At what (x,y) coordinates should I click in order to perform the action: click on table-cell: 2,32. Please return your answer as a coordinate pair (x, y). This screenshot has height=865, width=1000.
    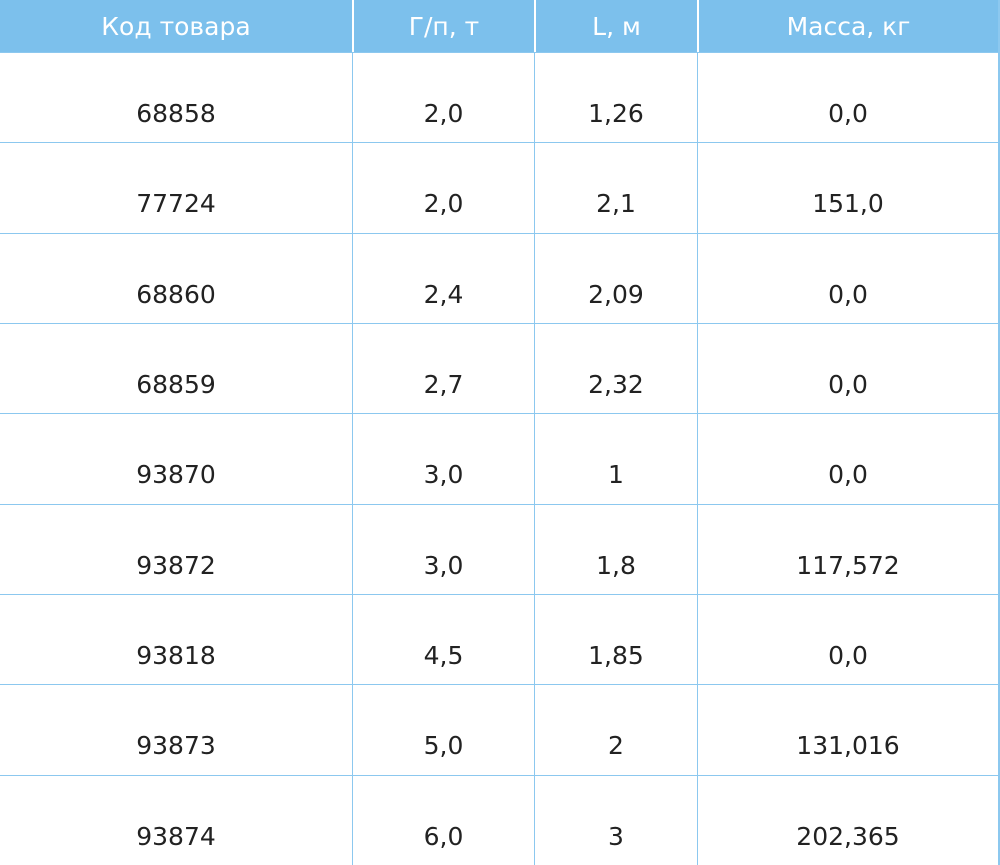
    Looking at the image, I should click on (615, 368).